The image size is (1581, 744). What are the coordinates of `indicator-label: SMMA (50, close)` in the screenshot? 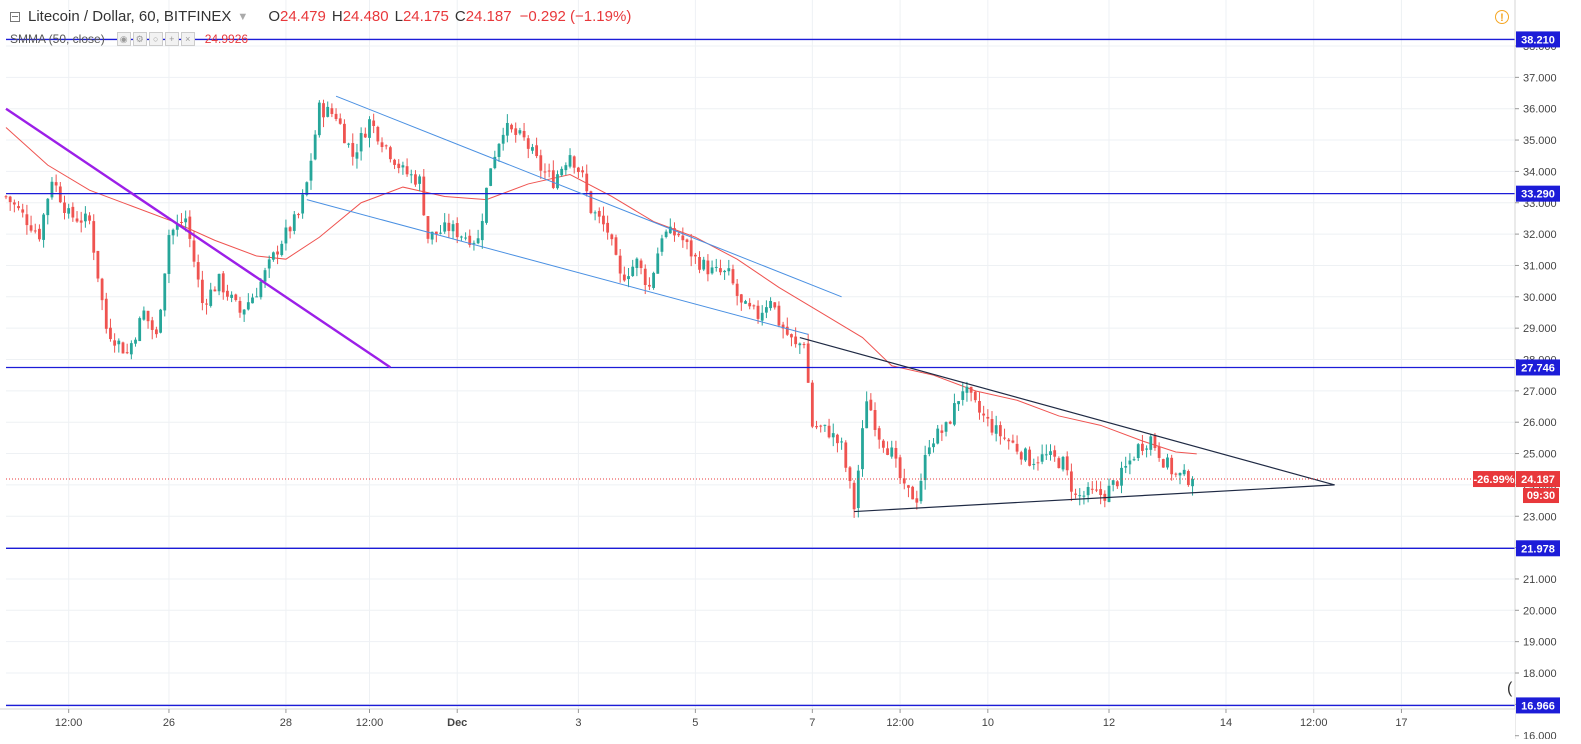 It's located at (57, 39).